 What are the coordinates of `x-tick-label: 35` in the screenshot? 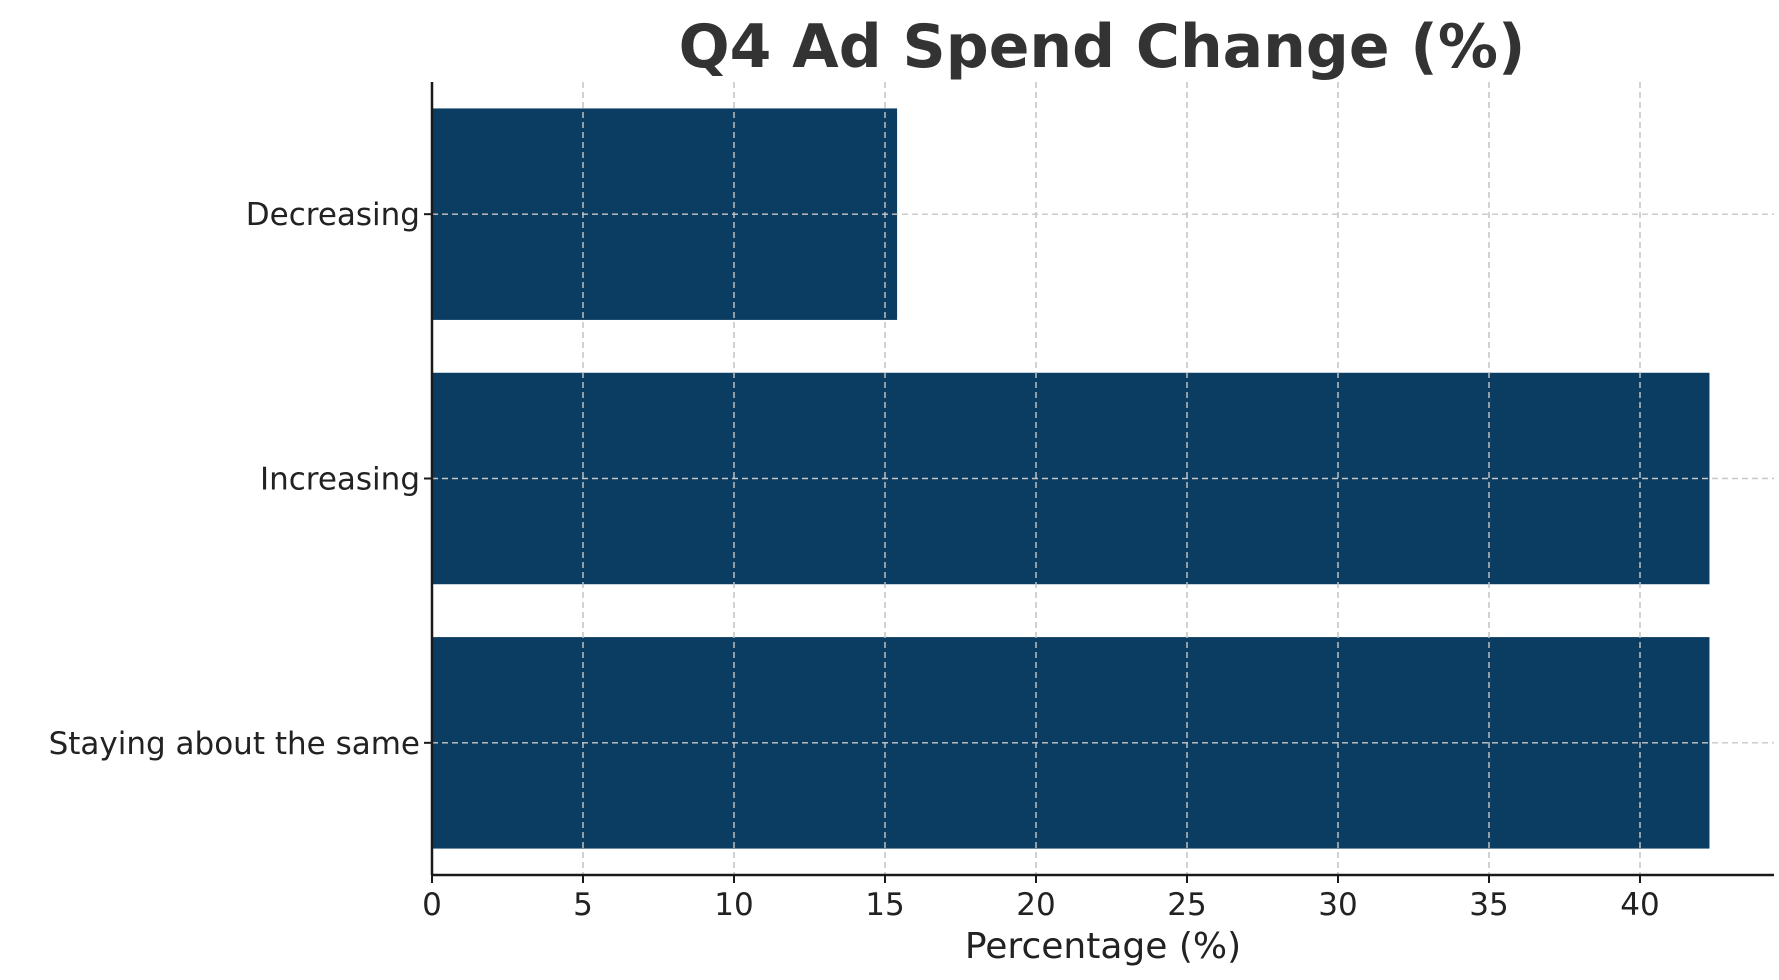 It's located at (1488, 905).